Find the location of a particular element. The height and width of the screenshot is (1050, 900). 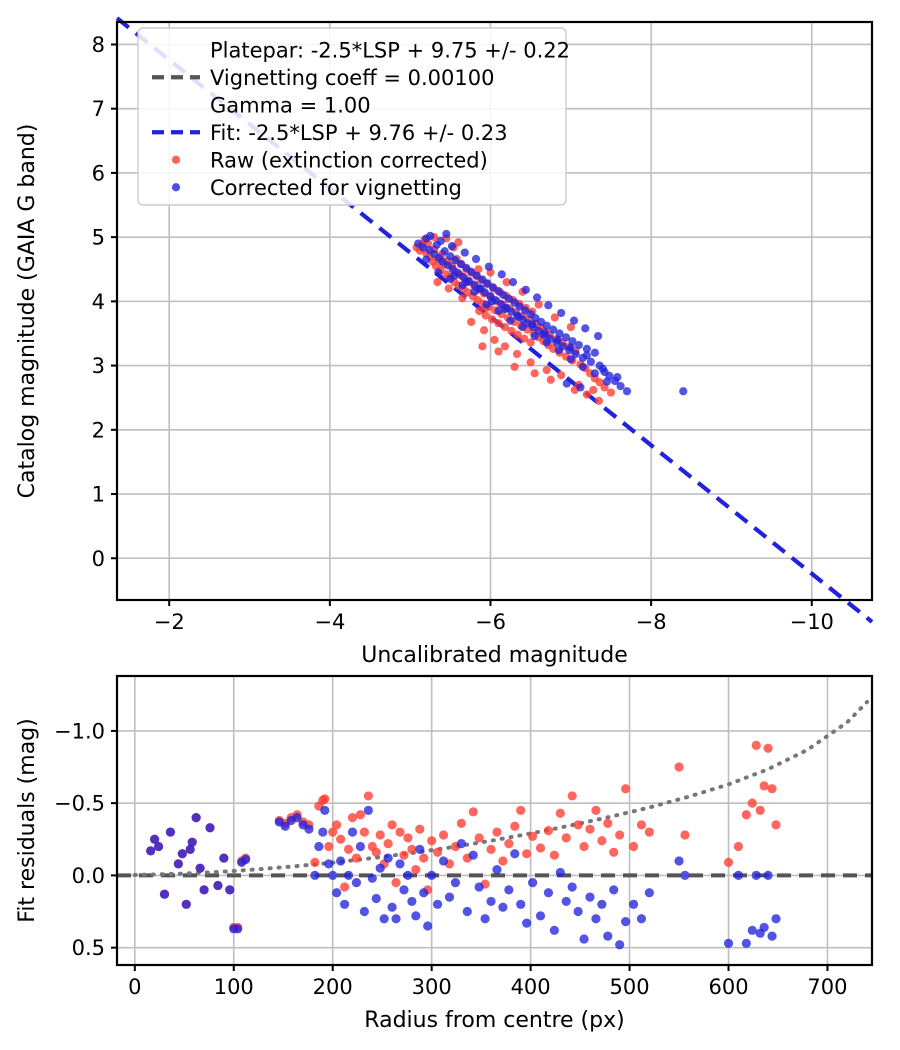

calibration-y-axis-label: Catalog magnitude (GAIA G band) is located at coordinates (27, 311).